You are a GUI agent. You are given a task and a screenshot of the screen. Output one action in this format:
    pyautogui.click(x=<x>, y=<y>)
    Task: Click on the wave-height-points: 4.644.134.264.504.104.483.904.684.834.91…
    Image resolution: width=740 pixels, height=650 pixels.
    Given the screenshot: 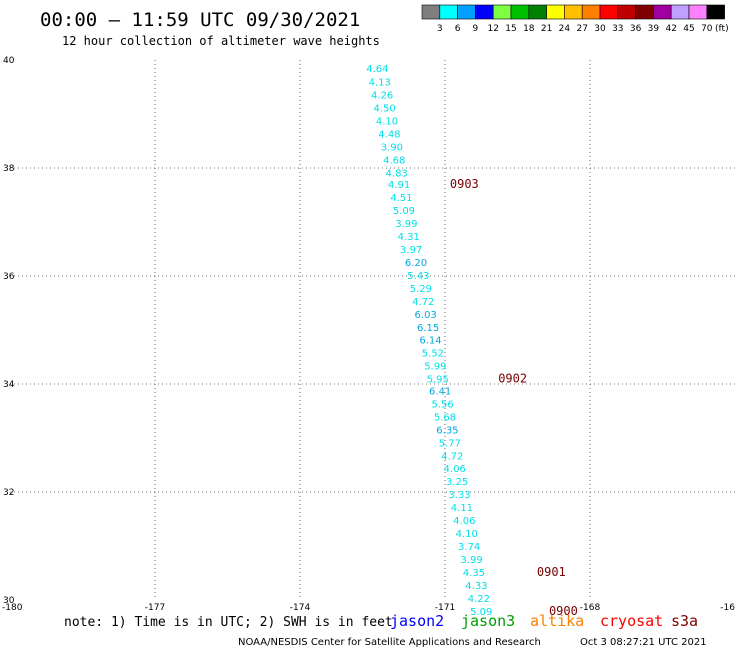 What is the action you would take?
    pyautogui.click(x=429, y=341)
    